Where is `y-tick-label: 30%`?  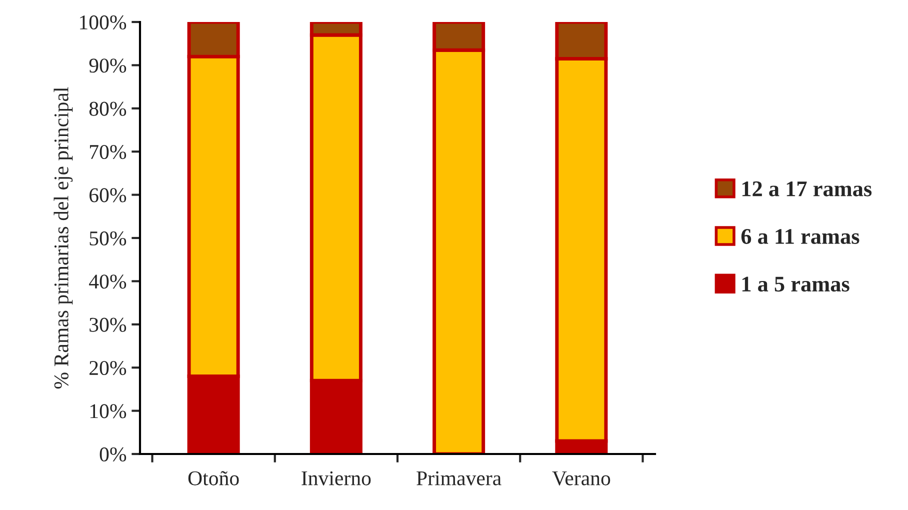 y-tick-label: 30% is located at coordinates (108, 325).